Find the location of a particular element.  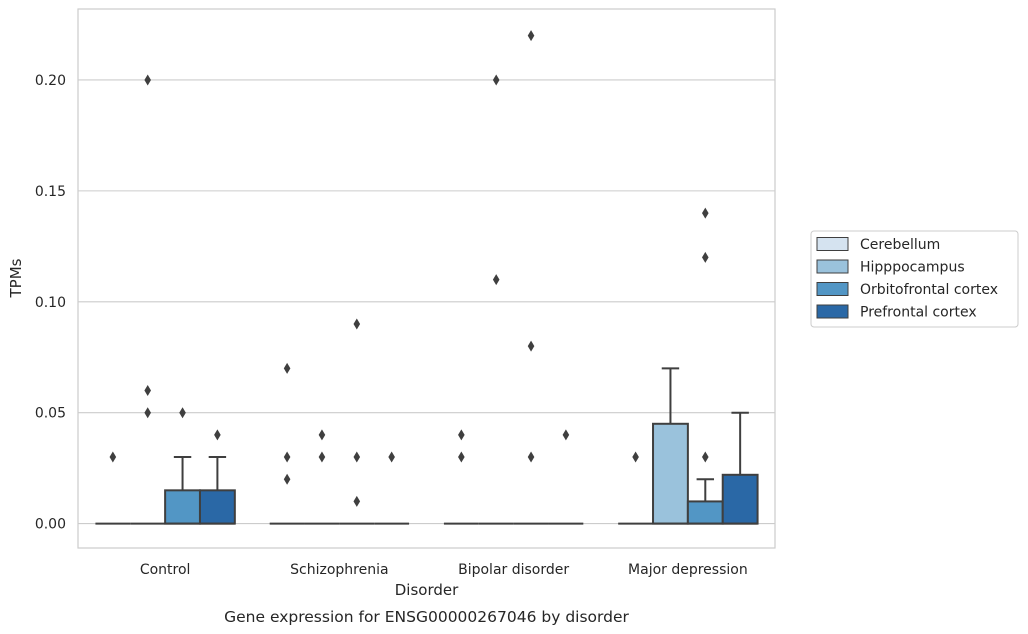

y-axis-ticks: 0.00 0.05 0.10 0.15 0.20 is located at coordinates (50, 303).